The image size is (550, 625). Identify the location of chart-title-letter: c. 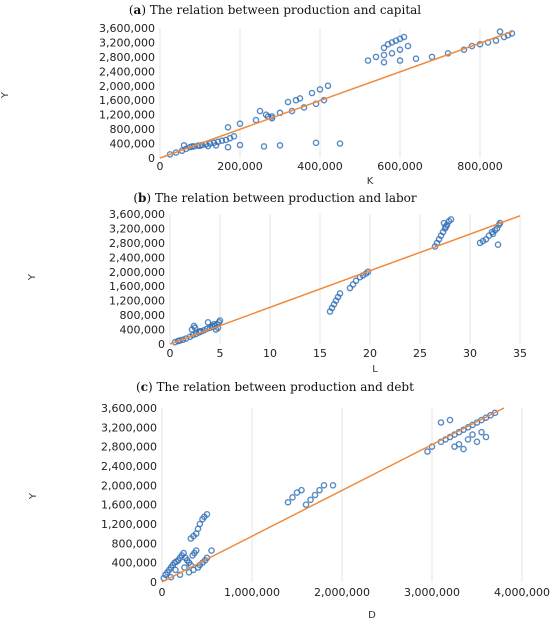
(144, 387).